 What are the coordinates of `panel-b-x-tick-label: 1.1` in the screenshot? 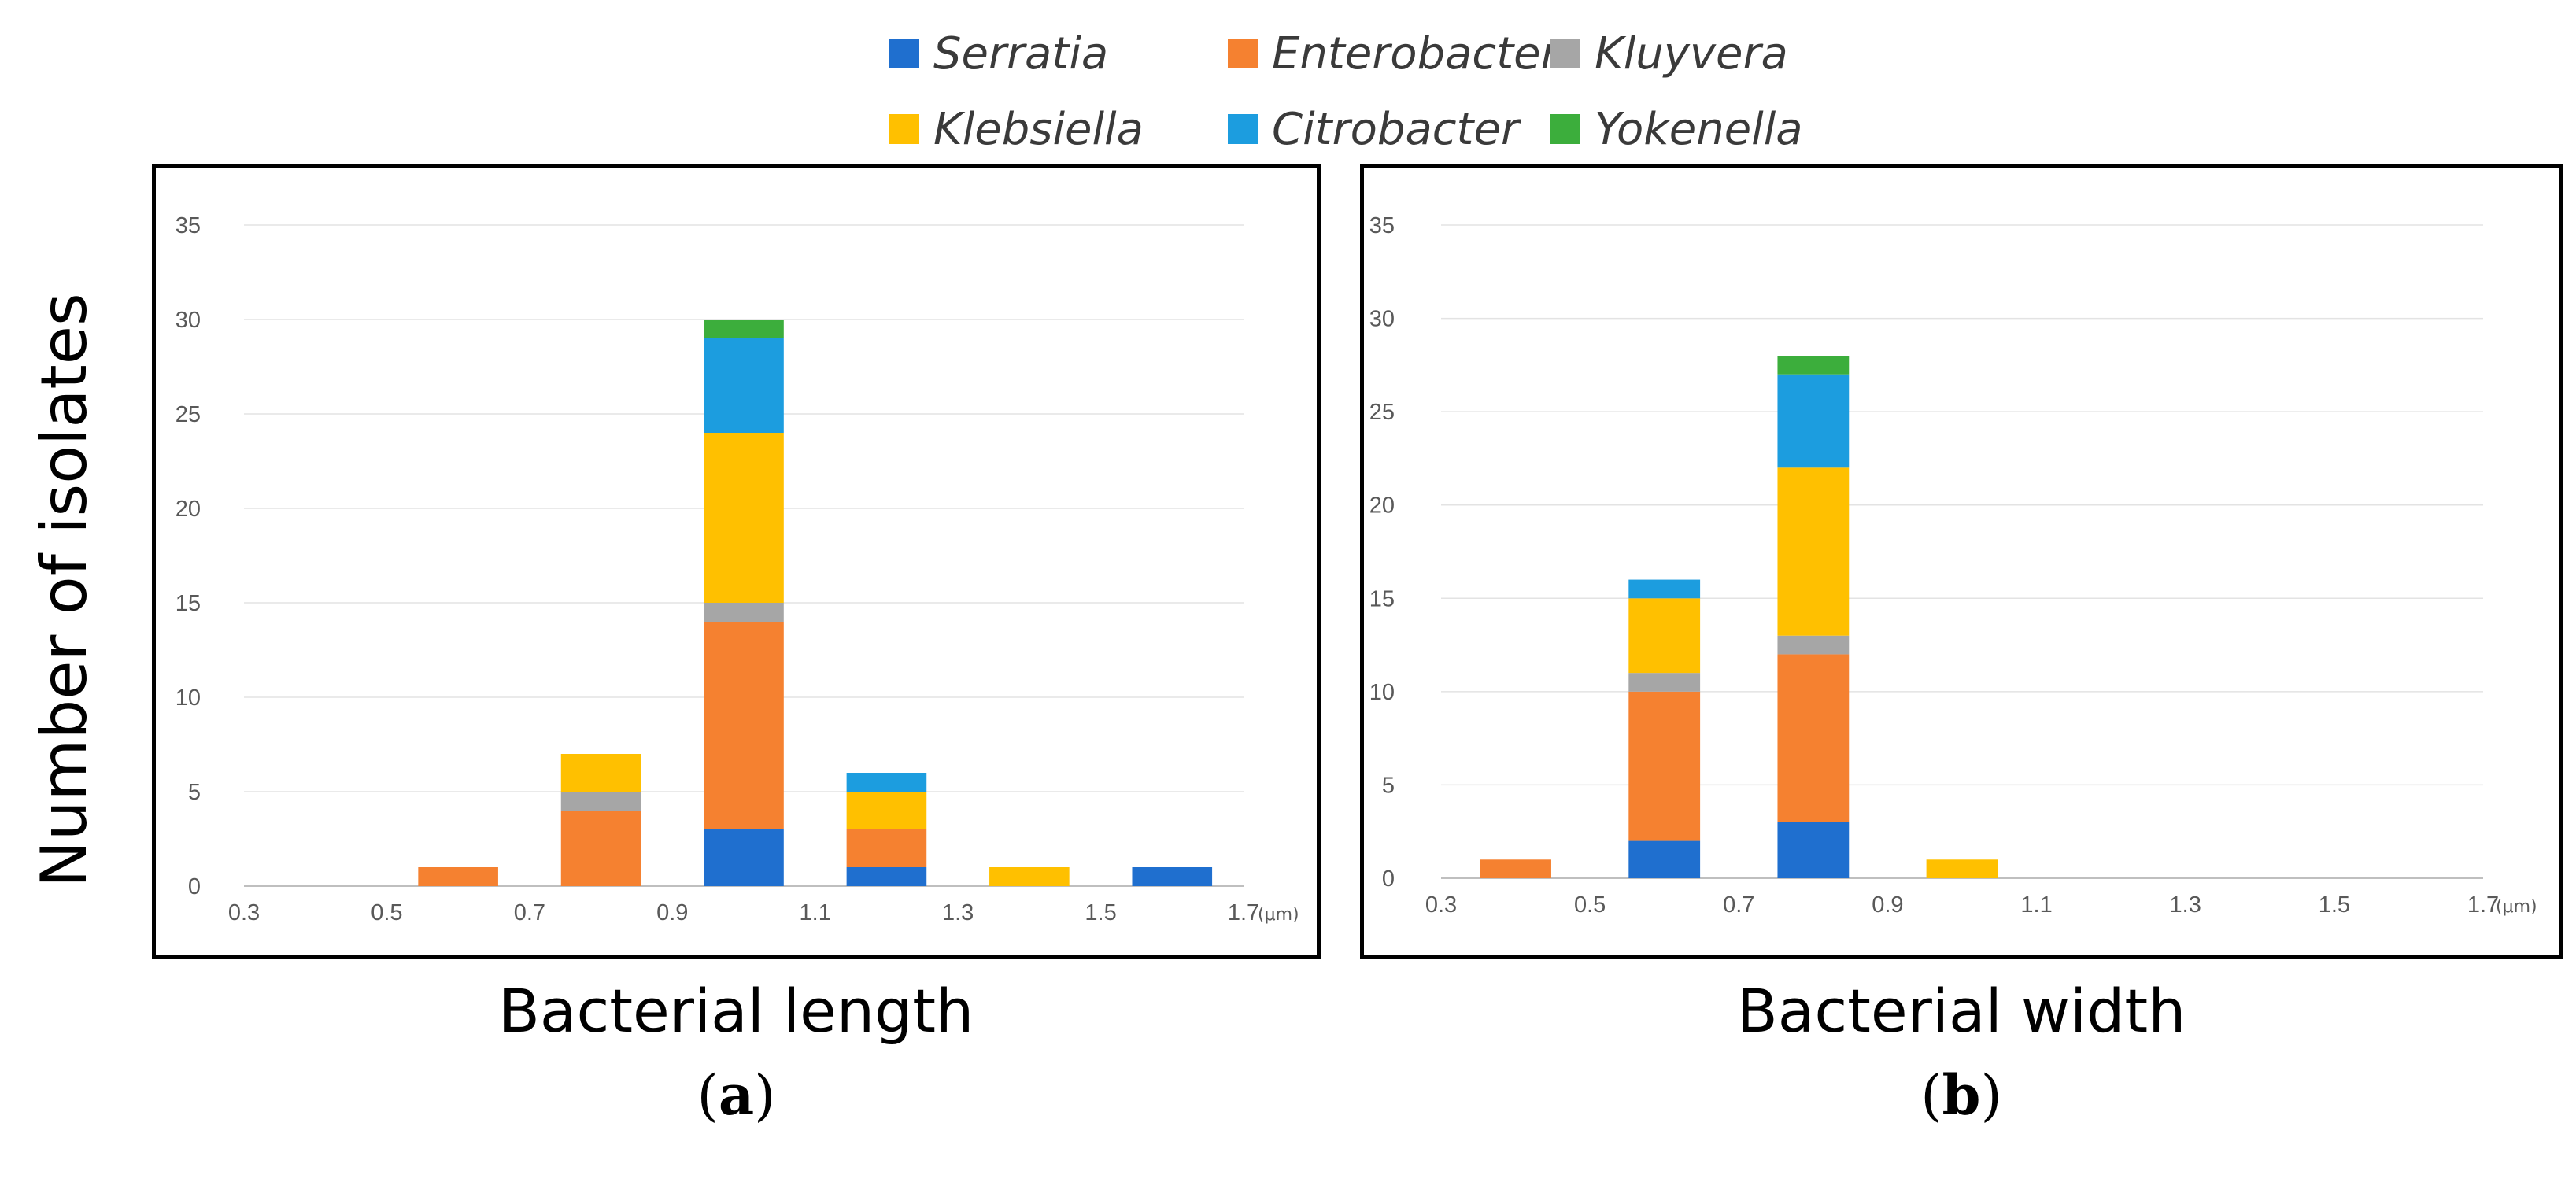 It's located at (2036, 905).